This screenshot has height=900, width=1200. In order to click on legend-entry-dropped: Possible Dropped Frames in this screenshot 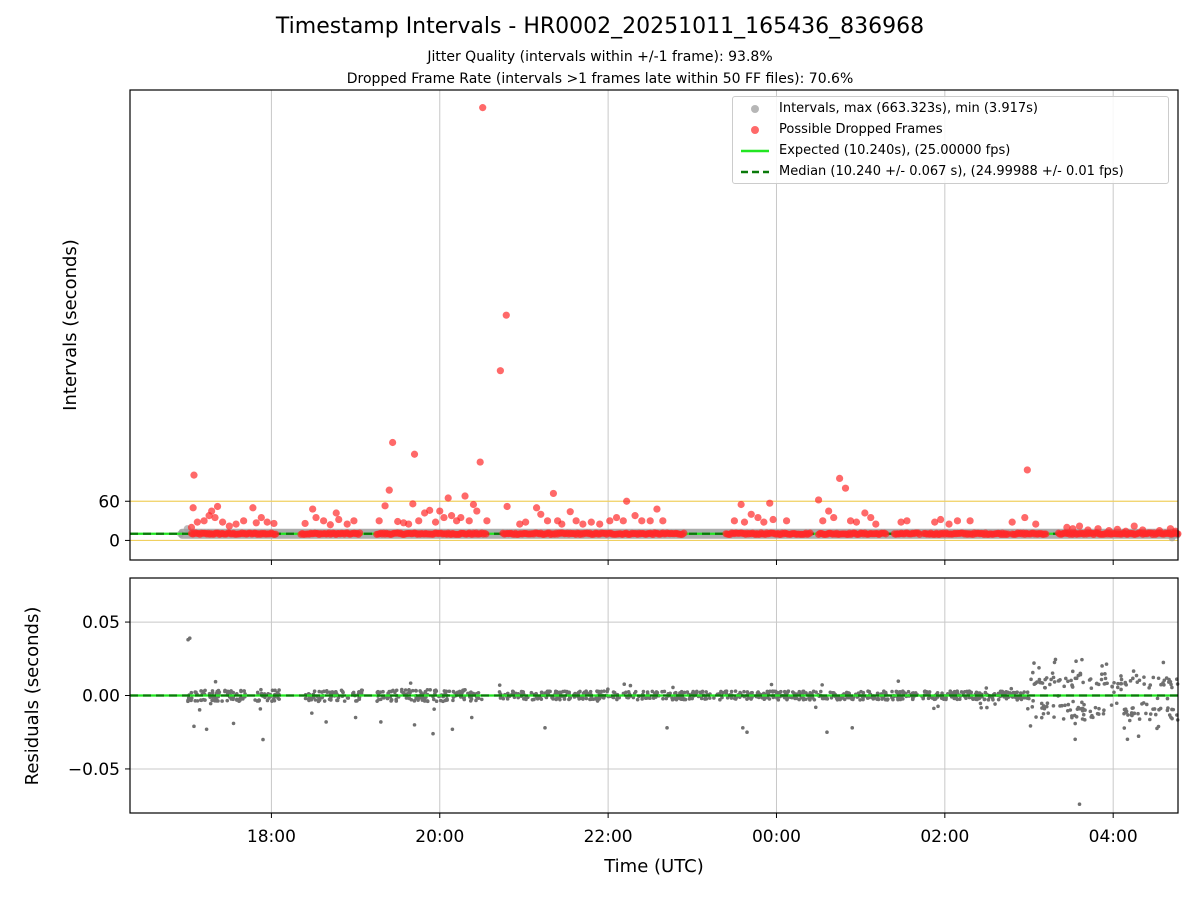, I will do `click(951, 130)`.